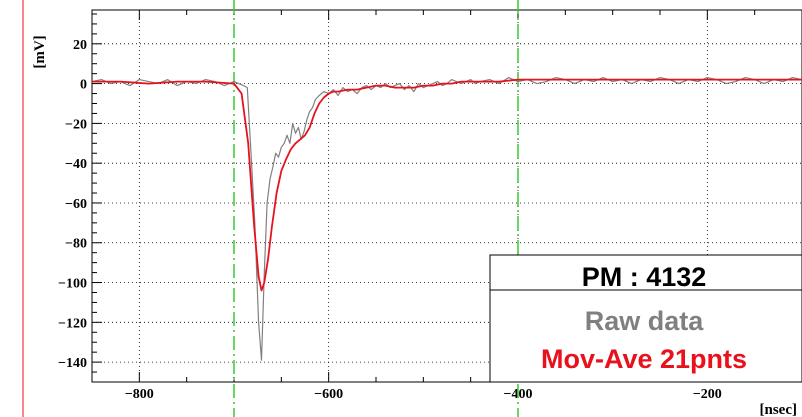 The image size is (802, 417). Describe the element at coordinates (83, 85) in the screenshot. I see `y-tick-label: 0` at that location.